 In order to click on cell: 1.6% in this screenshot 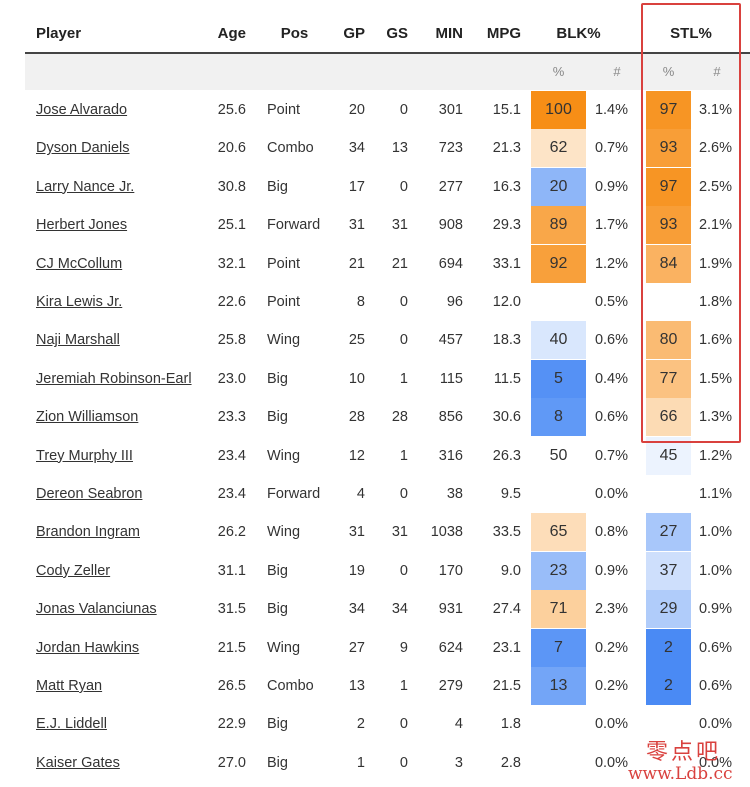, I will do `click(715, 340)`.